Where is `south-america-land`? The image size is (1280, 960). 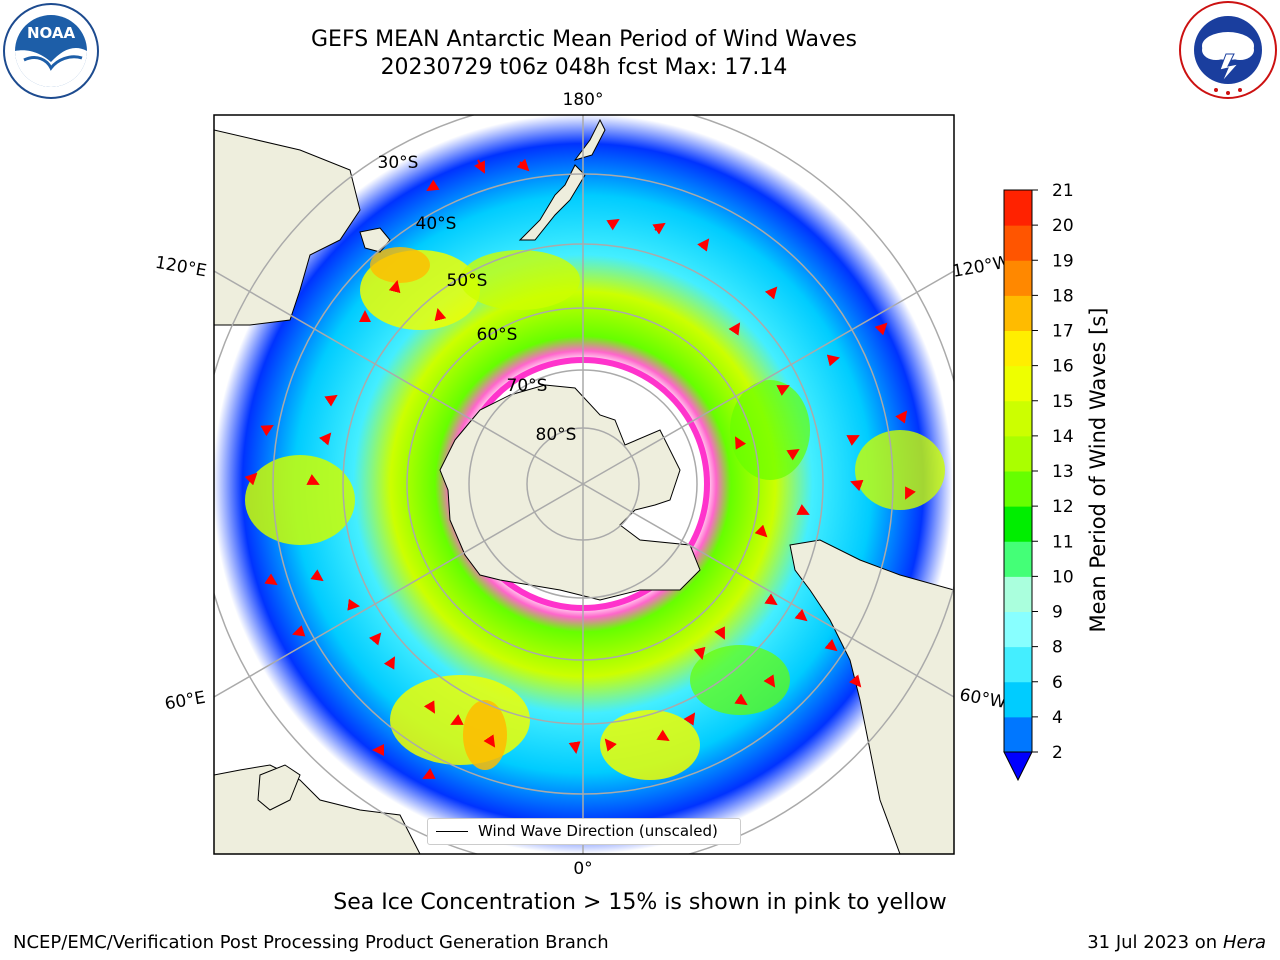
south-america-land is located at coordinates (871, 696).